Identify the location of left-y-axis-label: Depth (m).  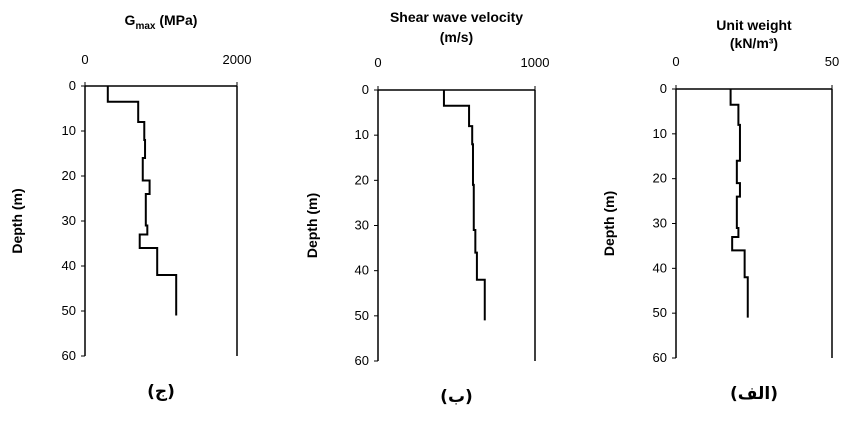
(17, 220).